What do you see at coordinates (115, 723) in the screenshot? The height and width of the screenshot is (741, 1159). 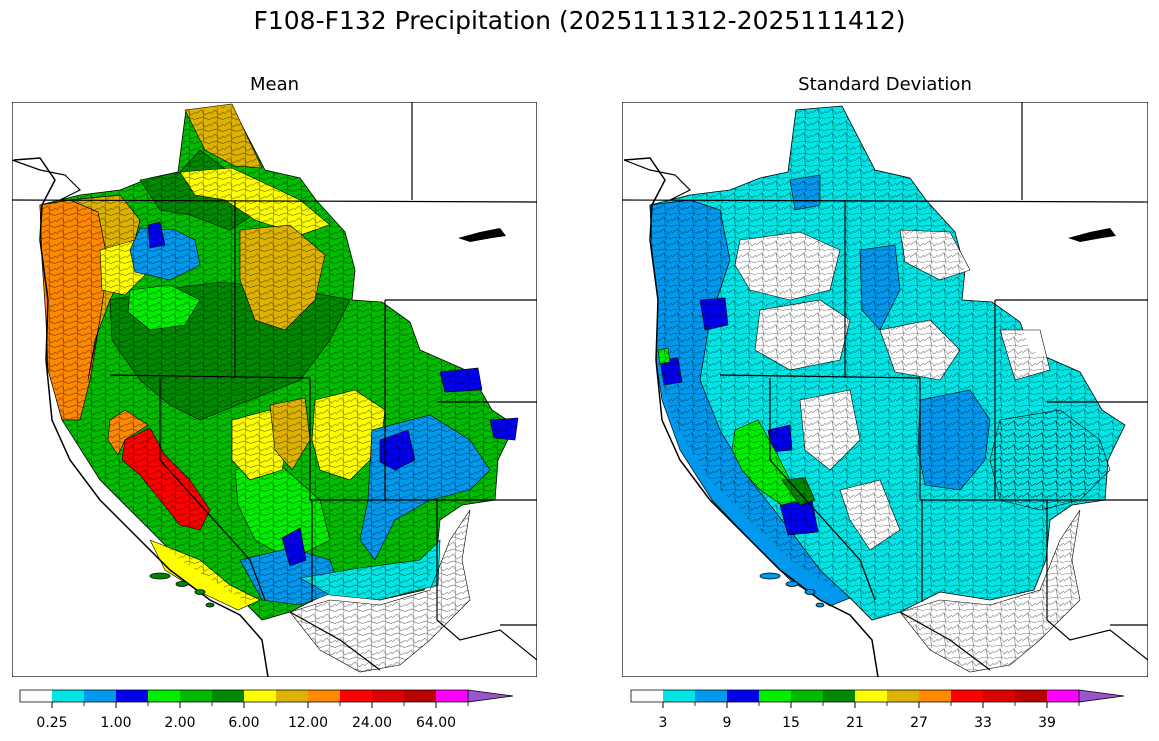 I see `mean-colorbar-tick-label: 1.00` at bounding box center [115, 723].